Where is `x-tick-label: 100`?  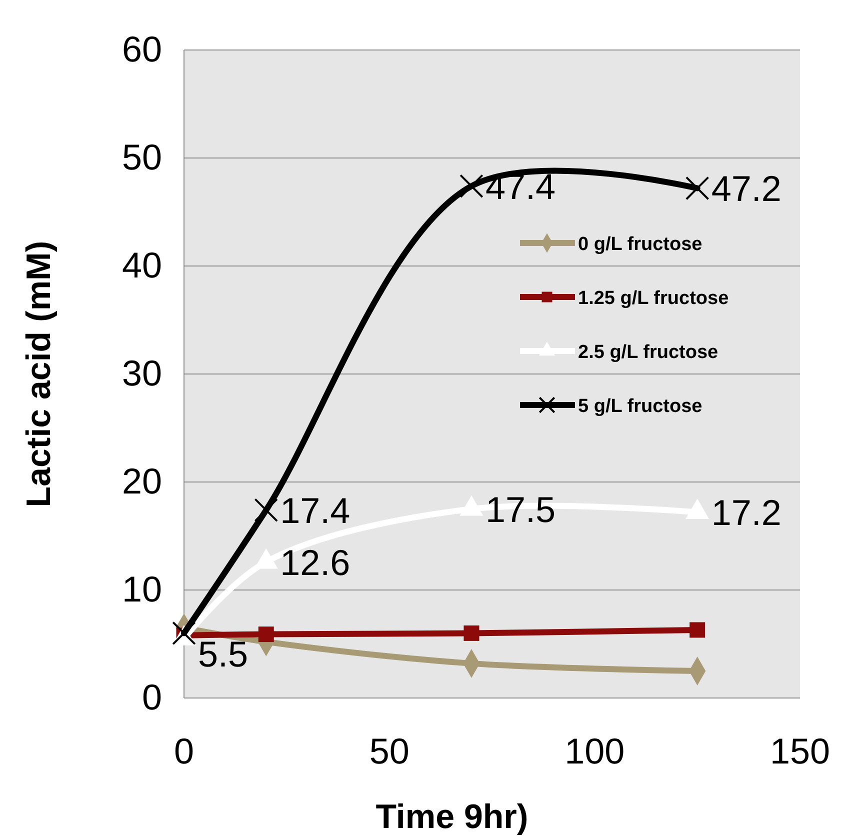
x-tick-label: 100 is located at coordinates (594, 751).